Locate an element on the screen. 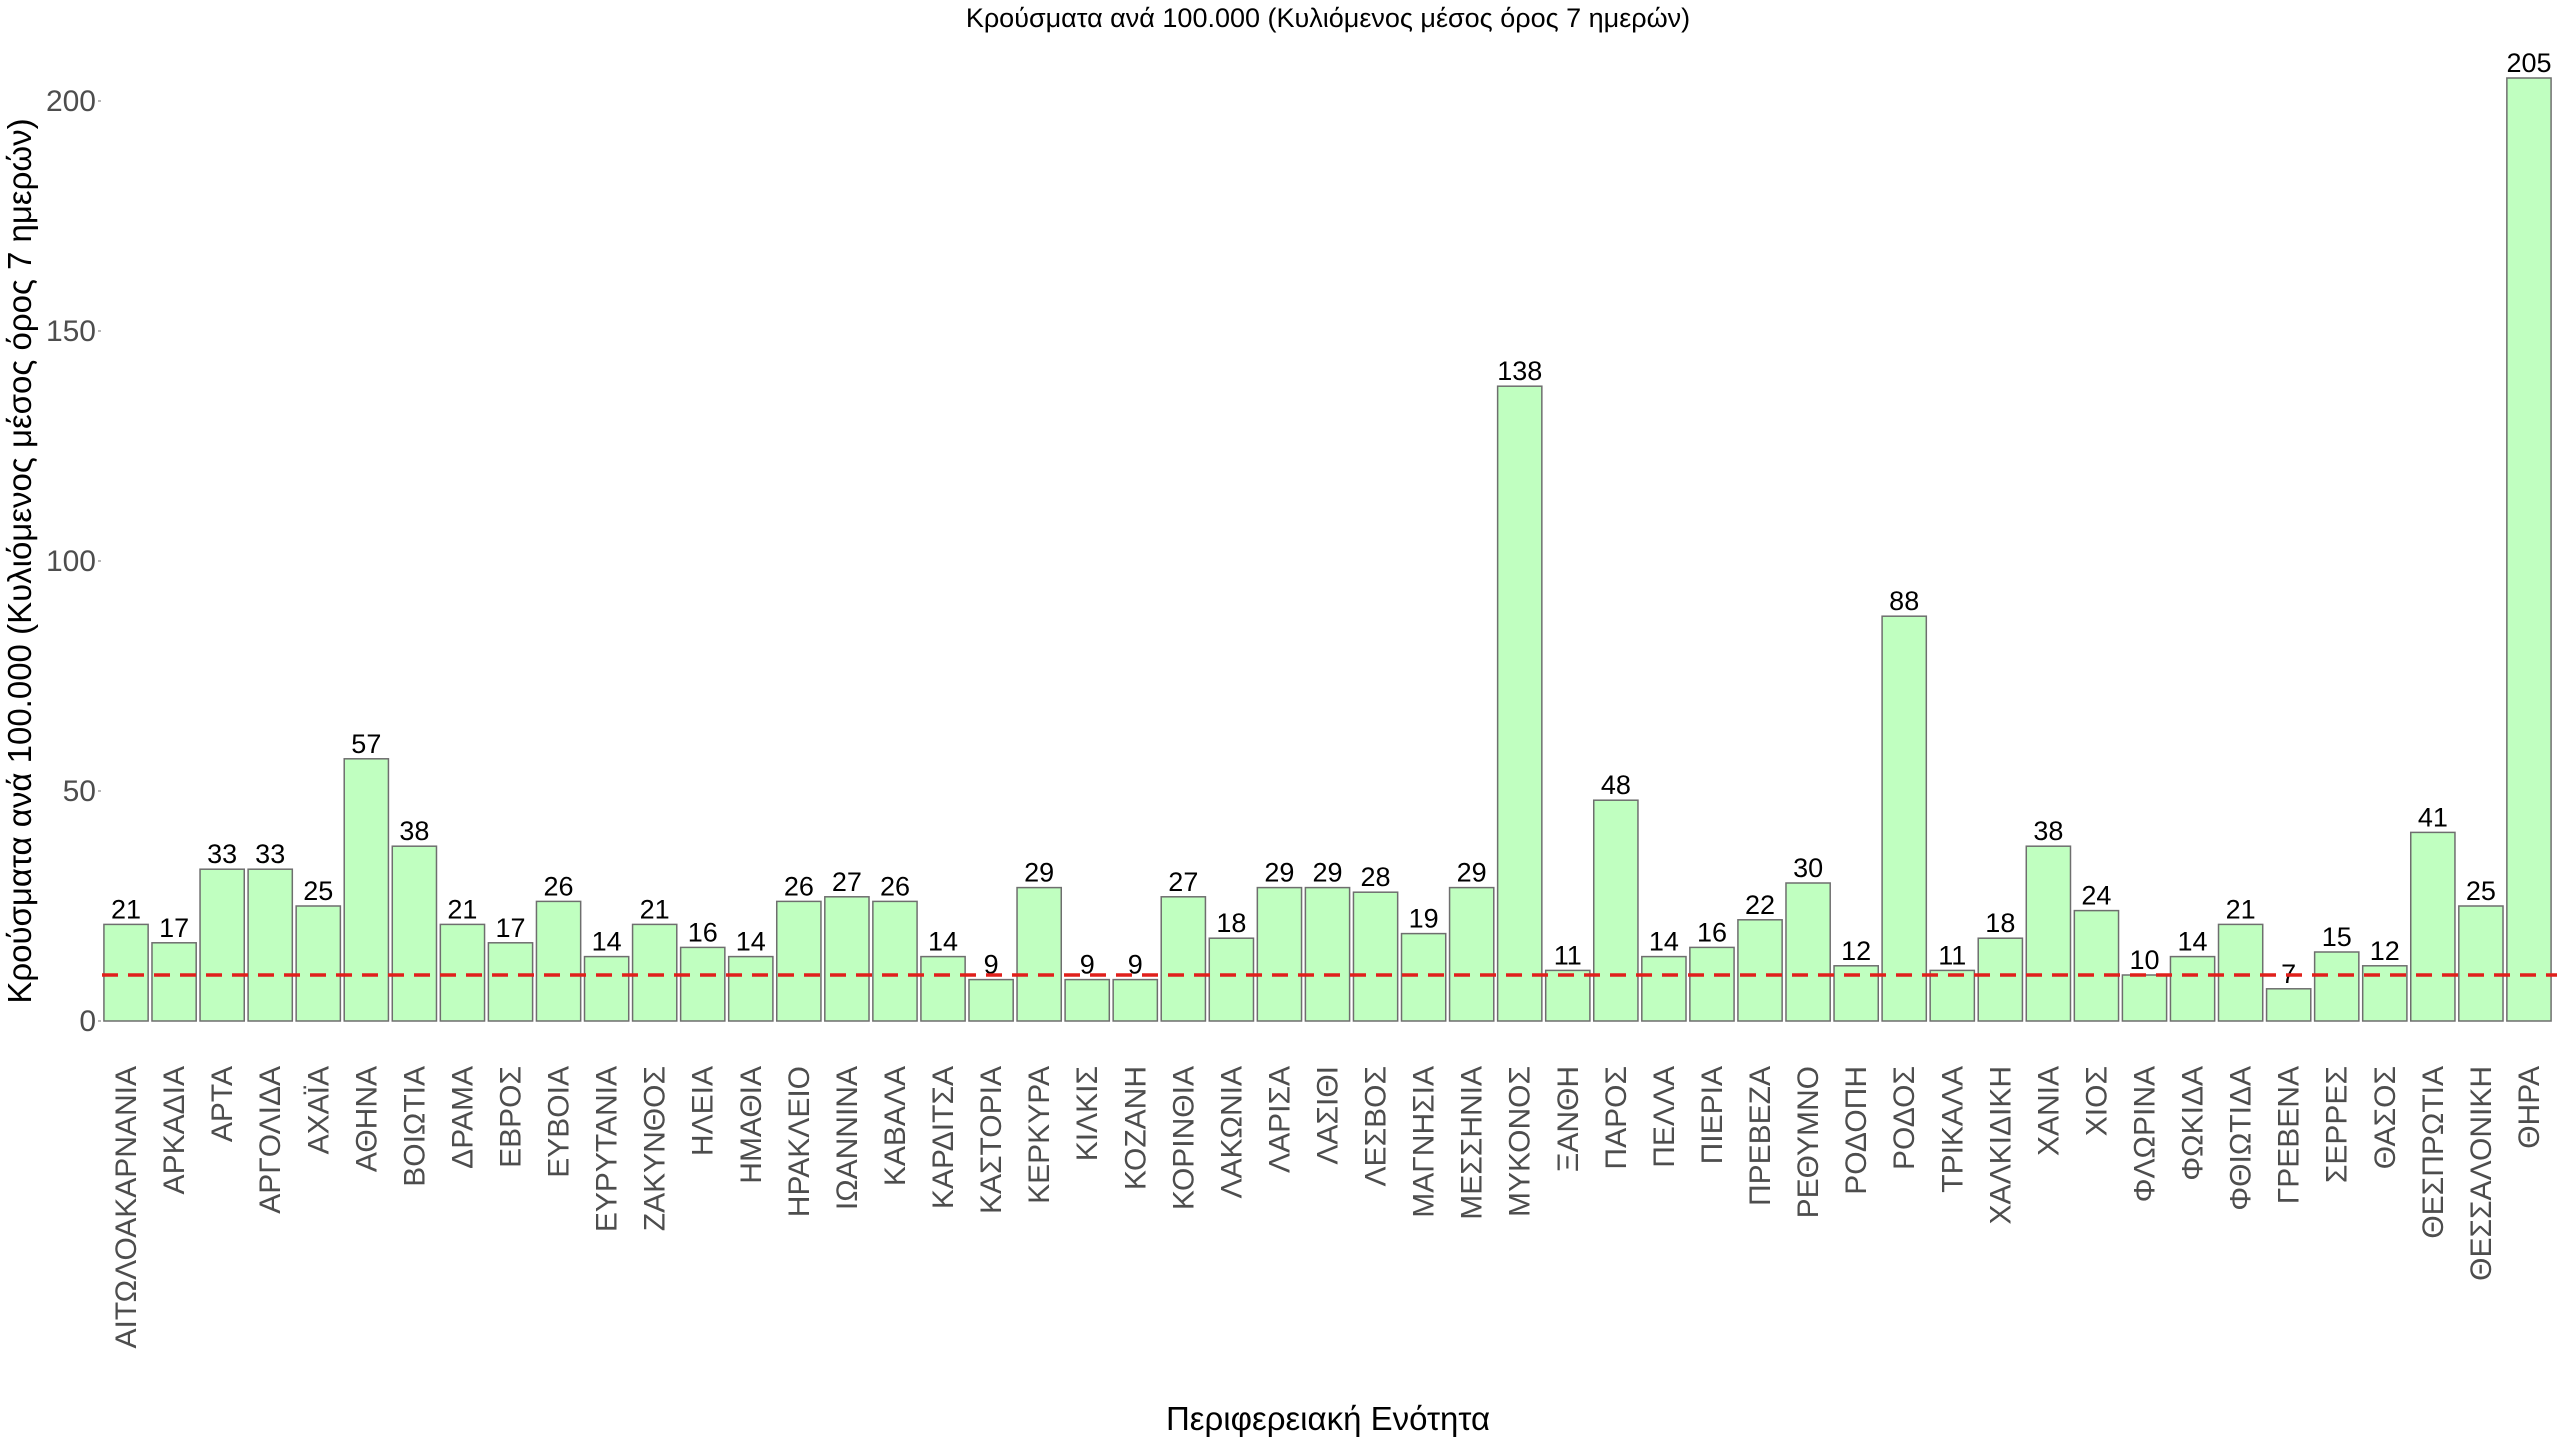 The height and width of the screenshot is (1440, 2560). y-tick-label: 50 is located at coordinates (79, 791).